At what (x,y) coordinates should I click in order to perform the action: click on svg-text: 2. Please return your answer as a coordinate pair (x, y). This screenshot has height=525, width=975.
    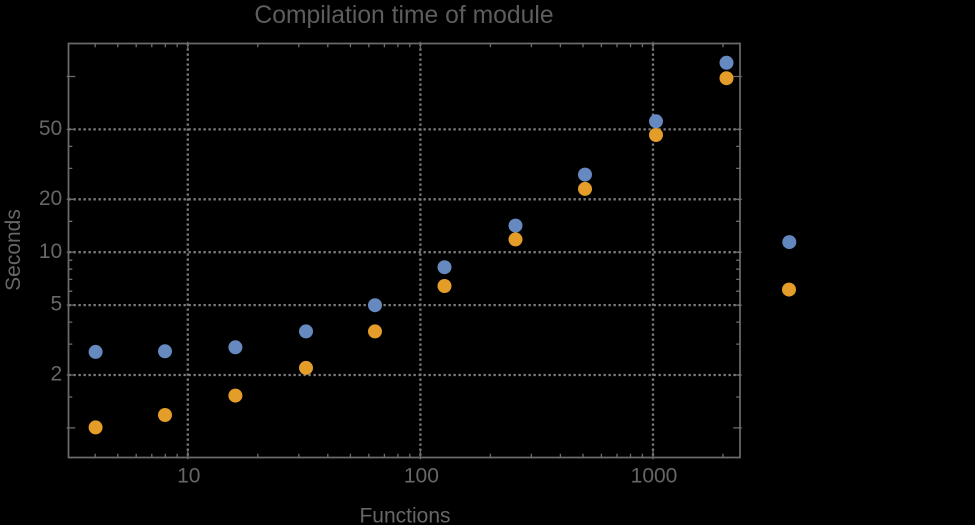
    Looking at the image, I should click on (57, 374).